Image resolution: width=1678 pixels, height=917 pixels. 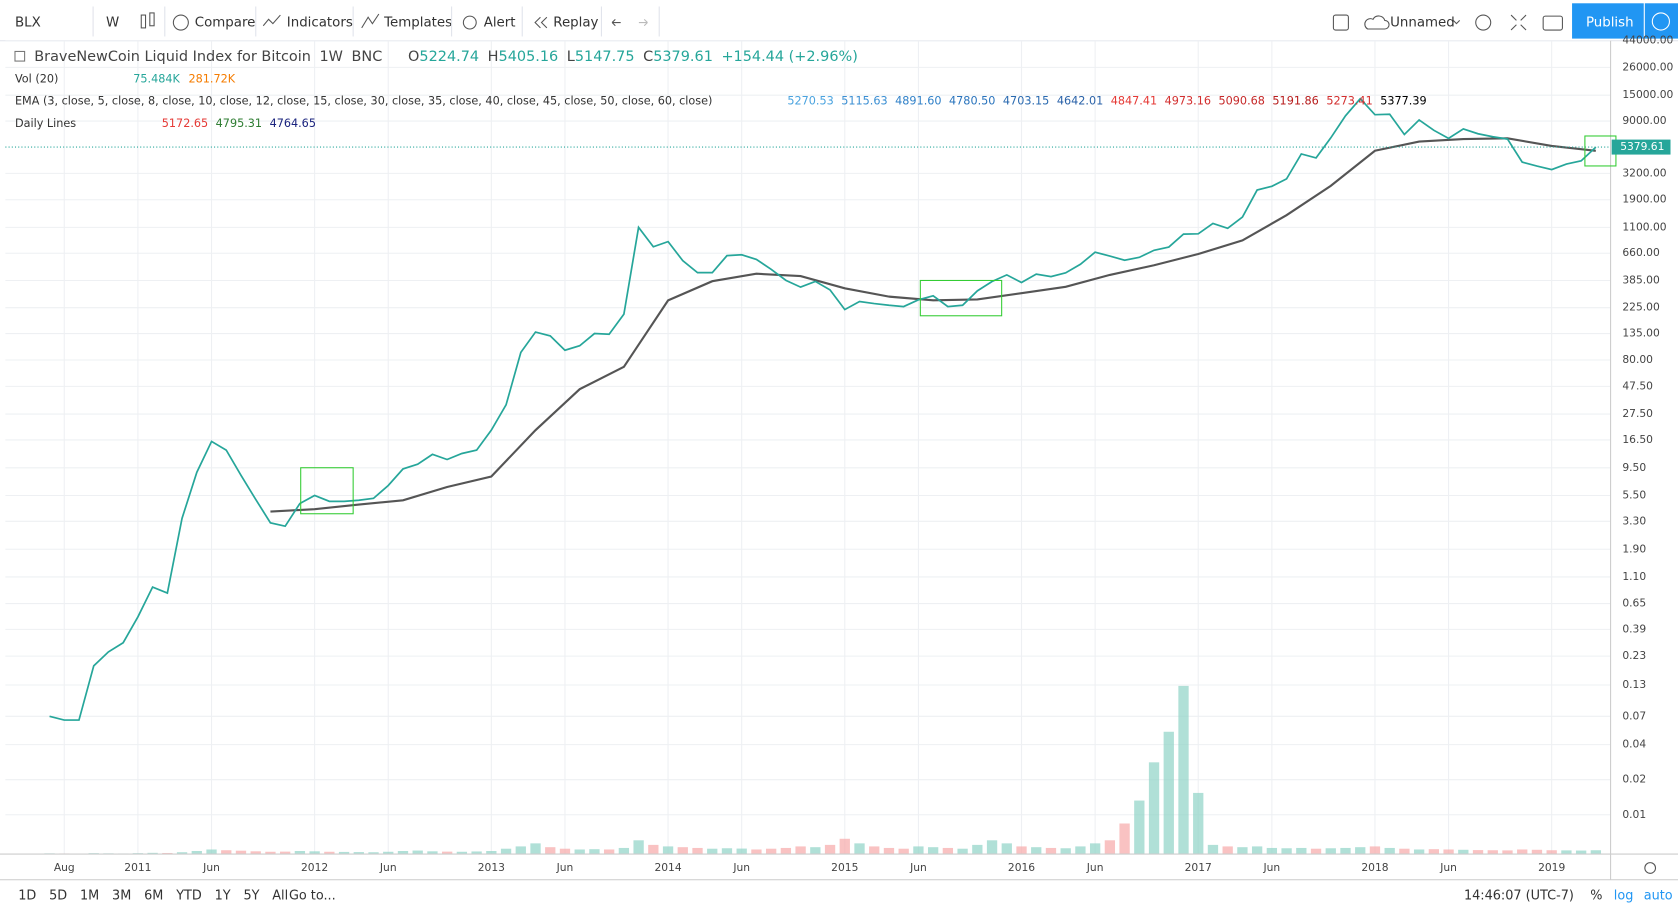 I want to click on interval-button: W, so click(x=112, y=23).